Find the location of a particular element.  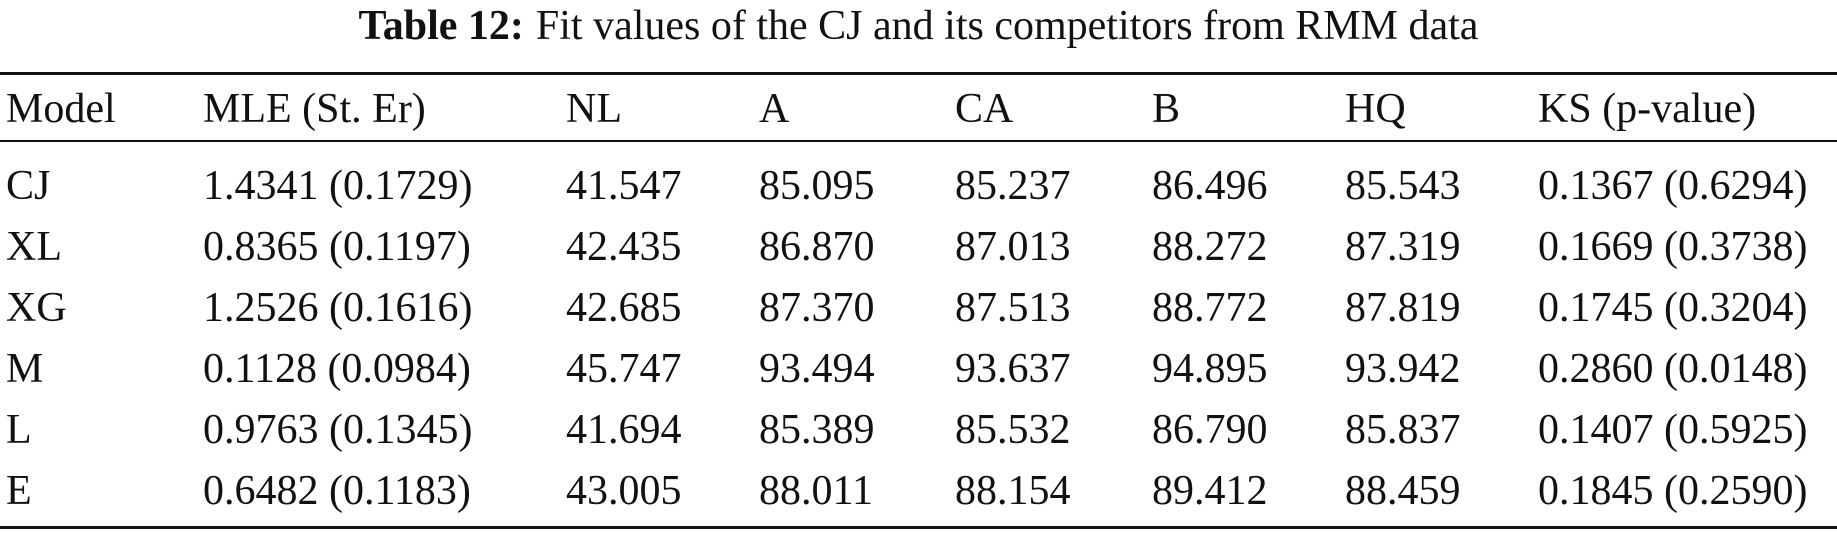

table-cell: 42.435 is located at coordinates (624, 247).